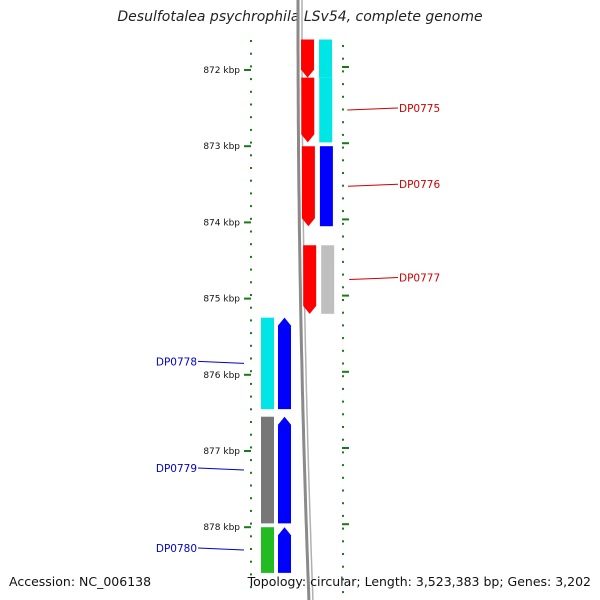 Image resolution: width=600 pixels, height=600 pixels. What do you see at coordinates (267, 550) in the screenshot?
I see `gene-band-DP0780` at bounding box center [267, 550].